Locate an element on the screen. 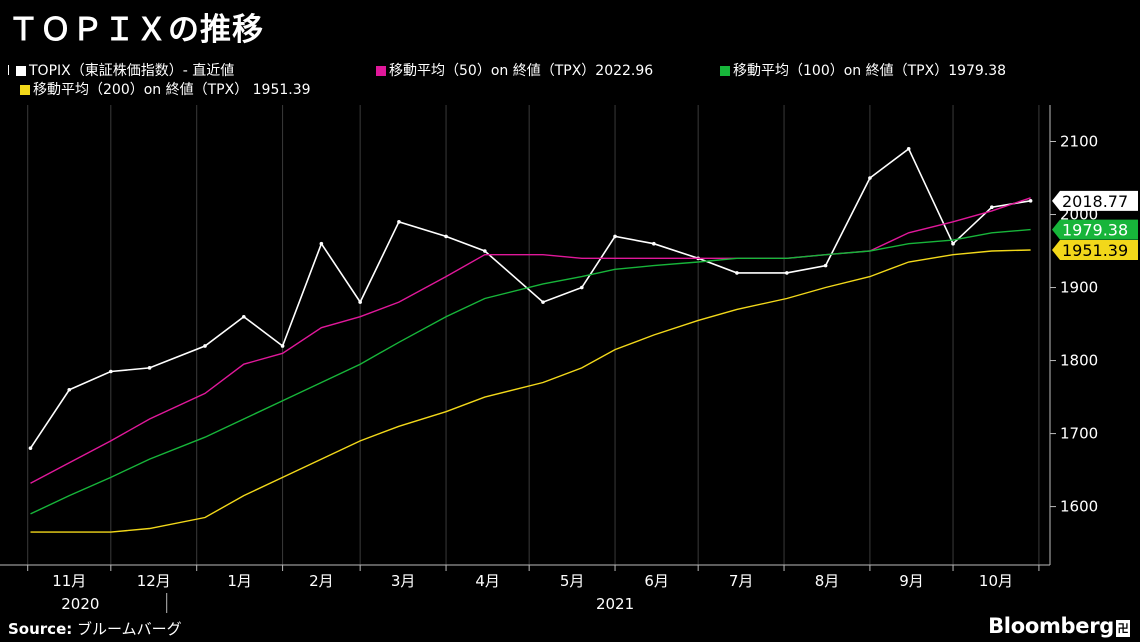 This screenshot has height=642, width=1140. legend-item-topix: TOPIX（東証株価指数）- 直近値 is located at coordinates (121, 70).